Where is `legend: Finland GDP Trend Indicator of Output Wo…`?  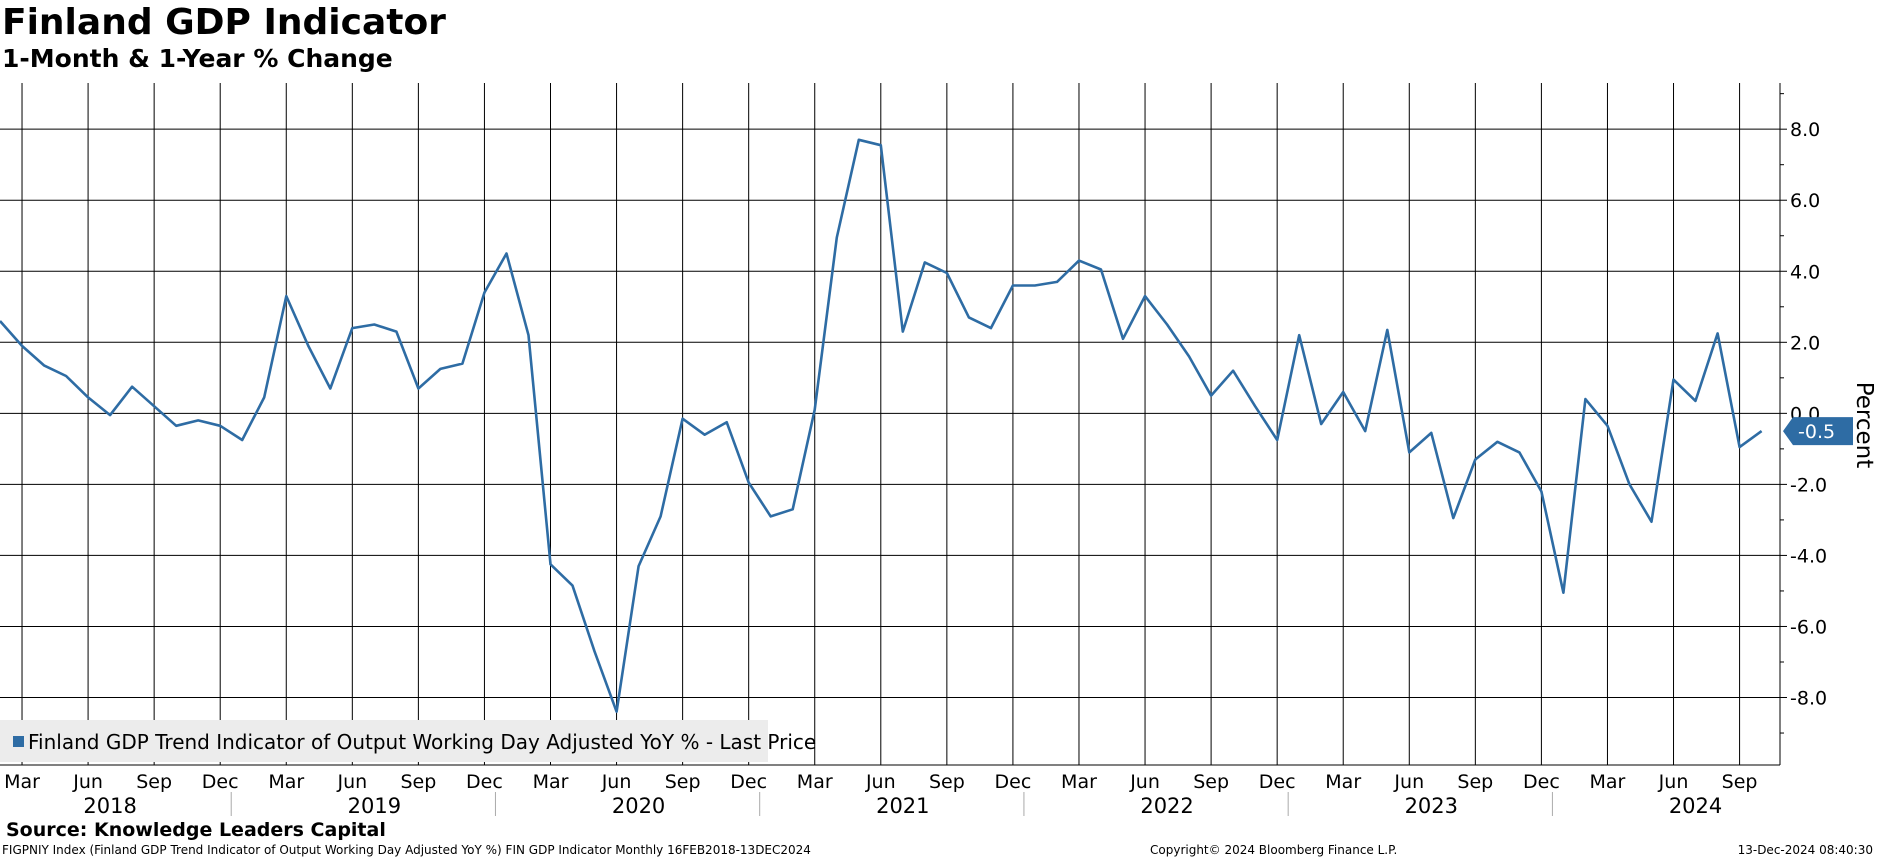 legend: Finland GDP Trend Indicator of Output Wo… is located at coordinates (408, 741).